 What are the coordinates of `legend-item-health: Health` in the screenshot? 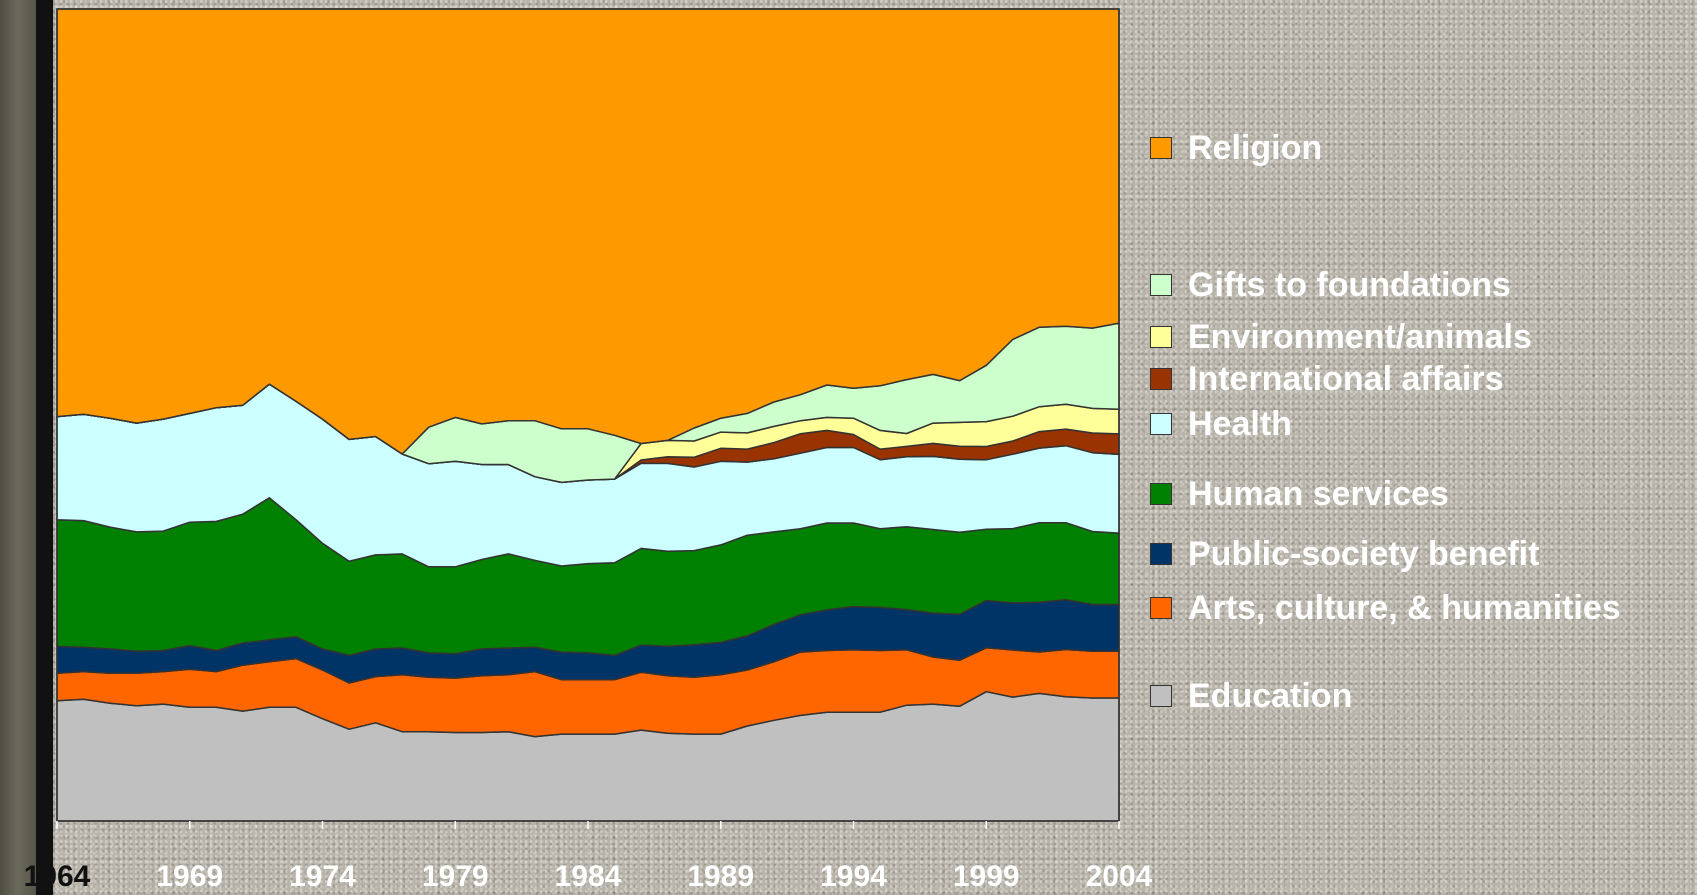 It's located at (1221, 424).